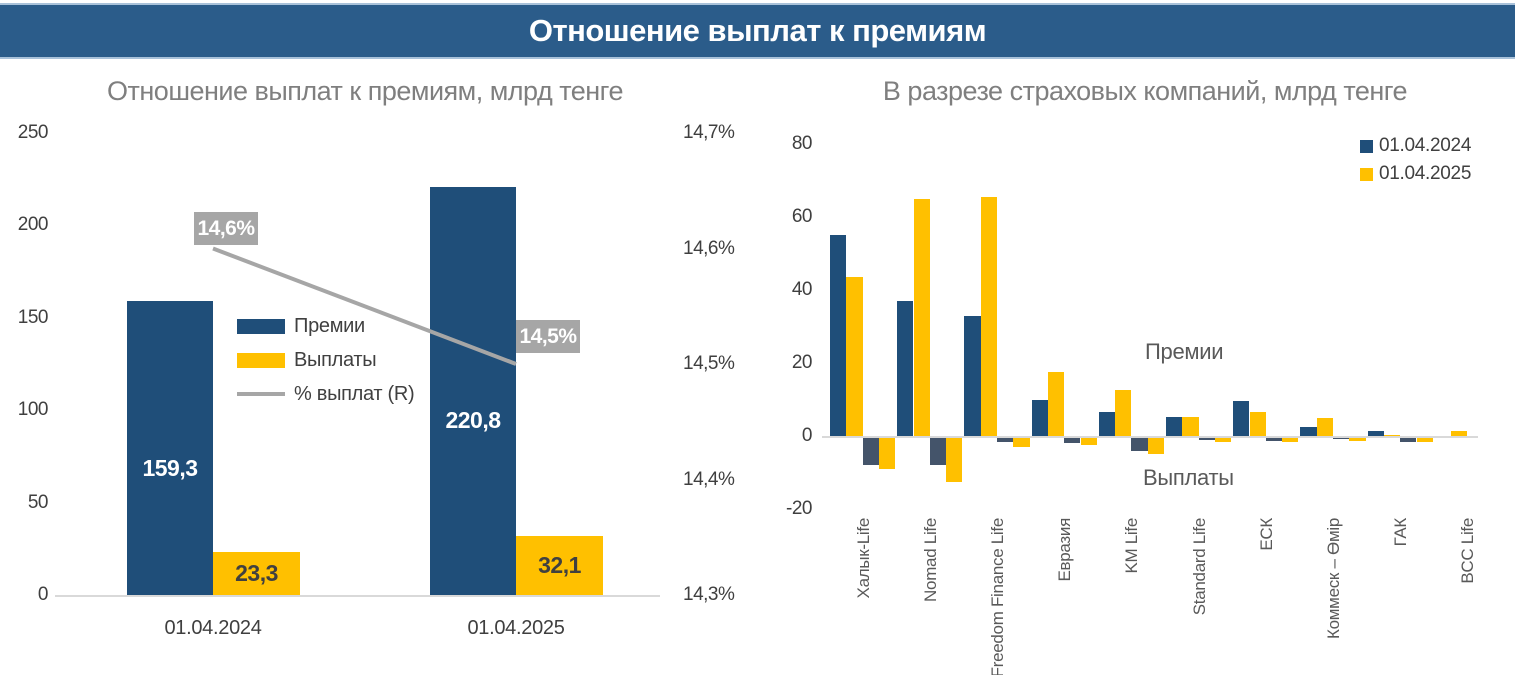 This screenshot has height=675, width=1515. I want to click on left-axis-tick: 150, so click(33, 317).